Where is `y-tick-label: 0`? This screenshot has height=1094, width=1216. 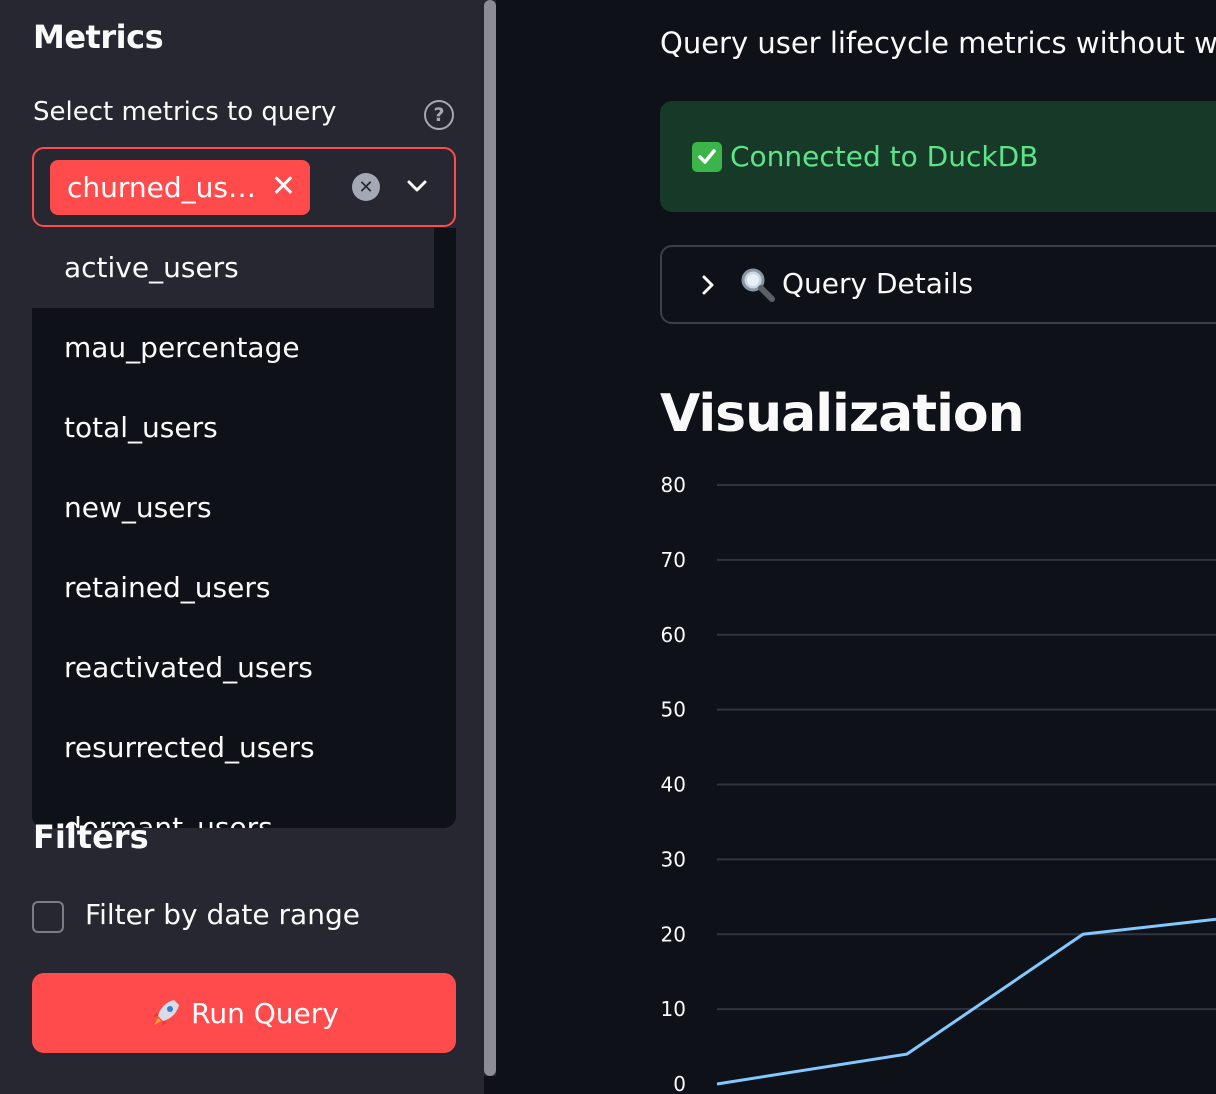
y-tick-label: 0 is located at coordinates (679, 1083).